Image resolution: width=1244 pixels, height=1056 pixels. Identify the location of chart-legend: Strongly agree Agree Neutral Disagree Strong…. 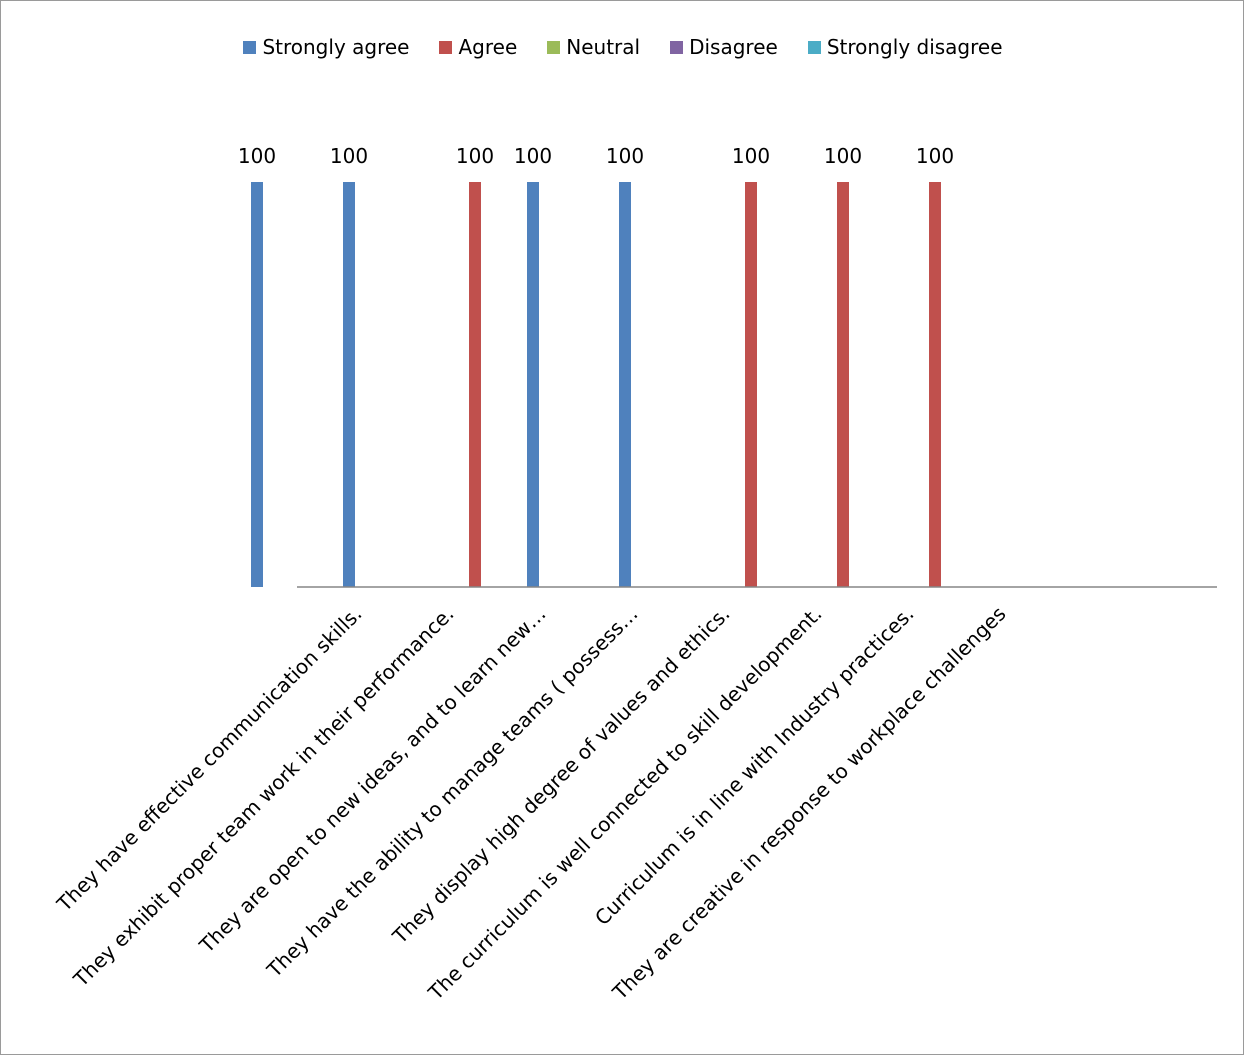
(622, 47).